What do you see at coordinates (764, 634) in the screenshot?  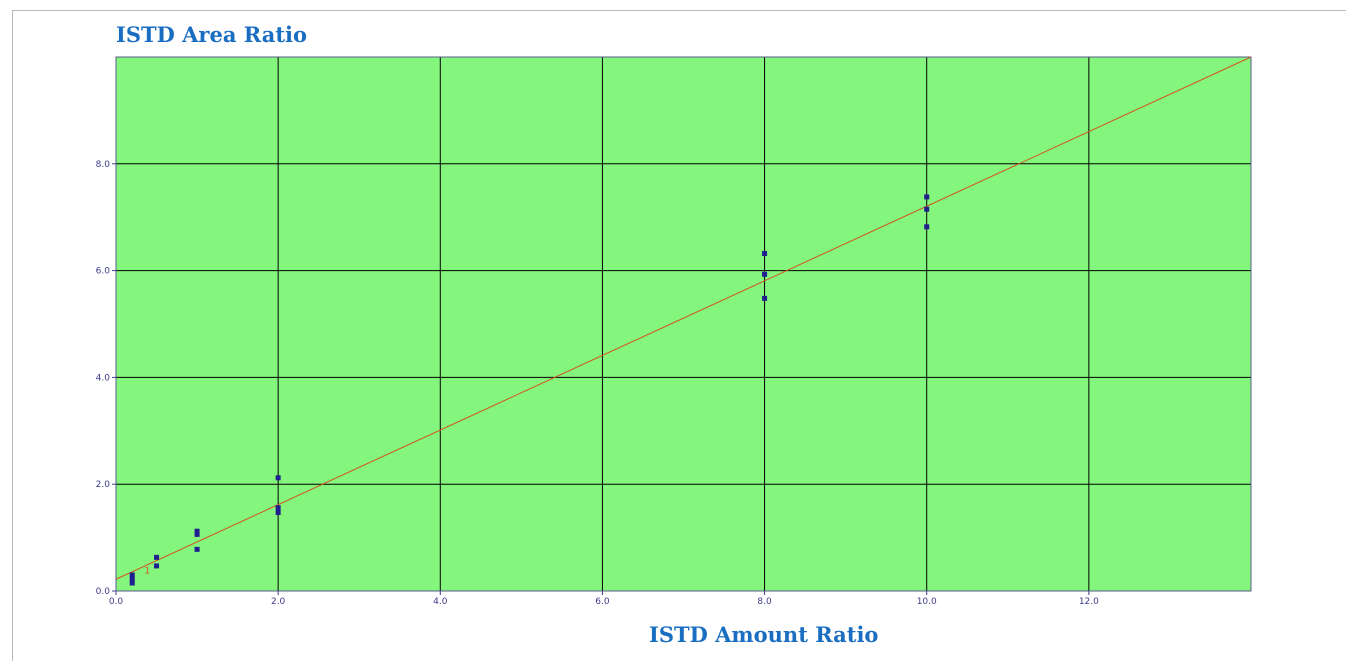 I see `x-axis-title: ISTD Amount Ratio` at bounding box center [764, 634].